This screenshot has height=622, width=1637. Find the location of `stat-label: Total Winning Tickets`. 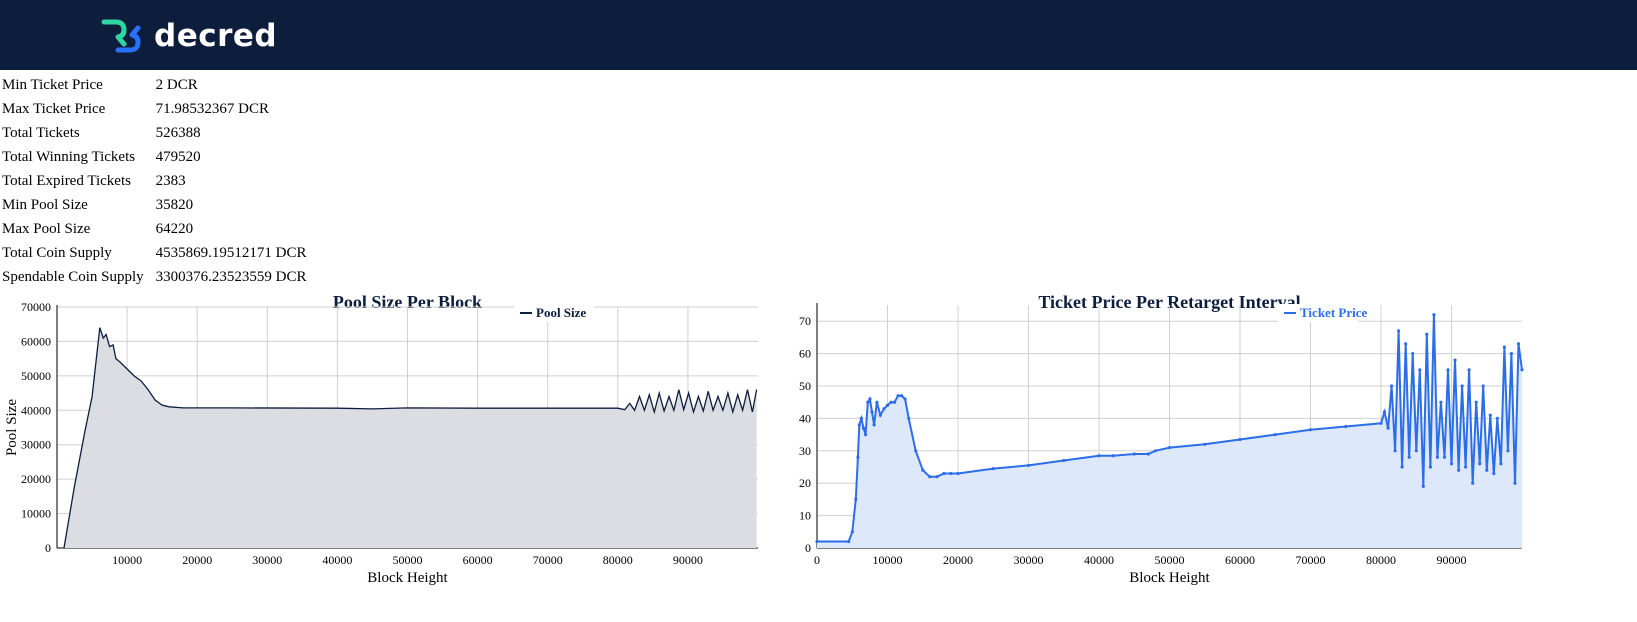

stat-label: Total Winning Tickets is located at coordinates (69, 156).